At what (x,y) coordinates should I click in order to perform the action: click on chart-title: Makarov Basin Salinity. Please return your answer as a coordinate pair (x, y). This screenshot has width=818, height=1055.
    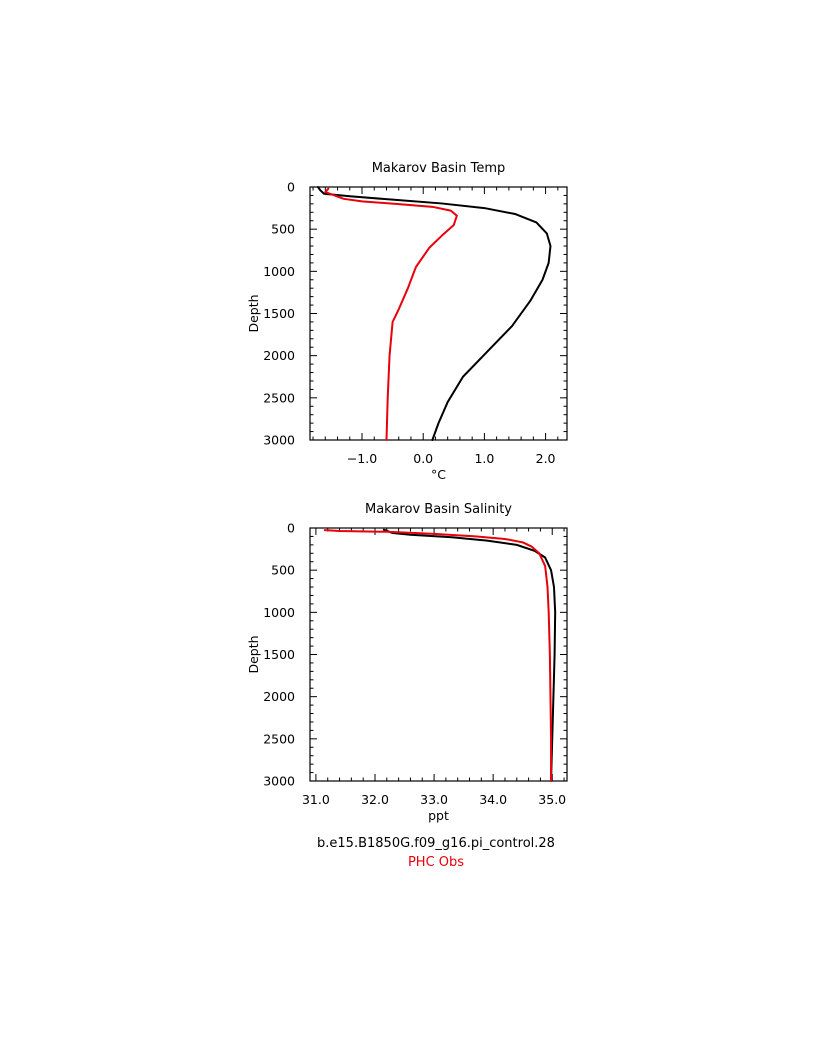
    Looking at the image, I should click on (438, 509).